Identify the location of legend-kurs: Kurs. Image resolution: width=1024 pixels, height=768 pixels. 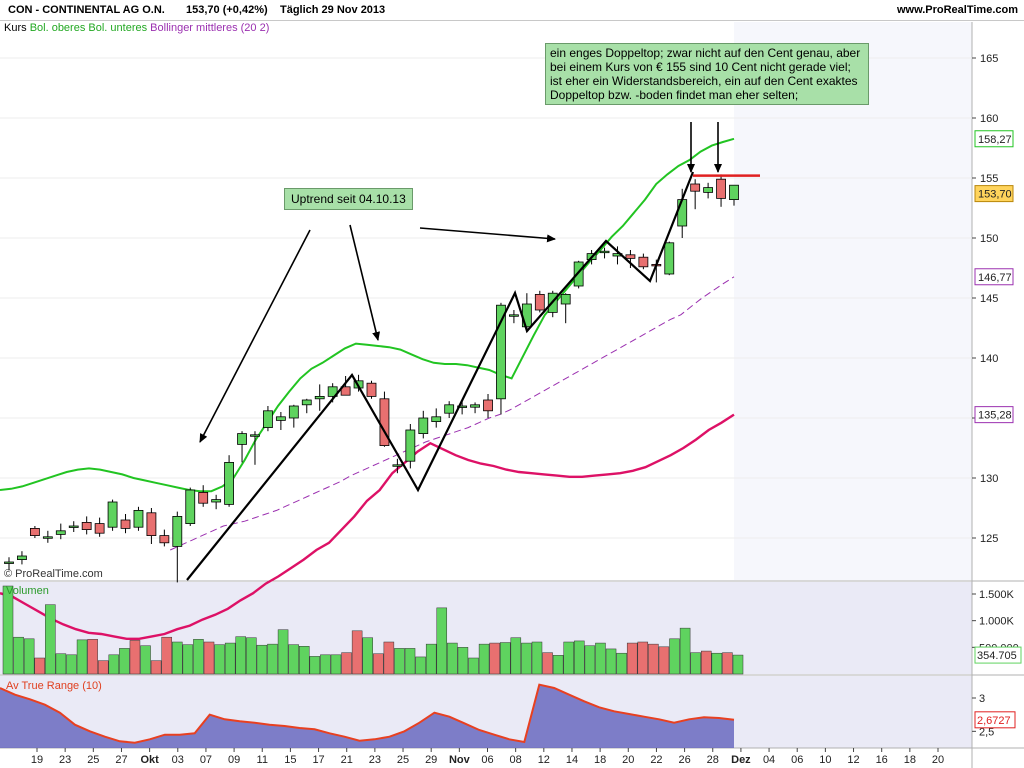
(15, 28).